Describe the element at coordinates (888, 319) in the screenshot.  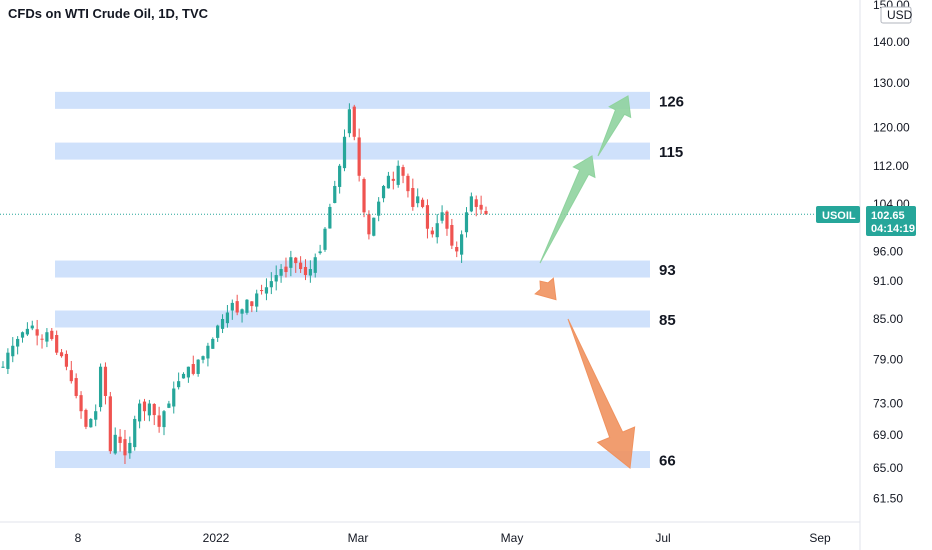
I see `price-tick-label: 85.00` at that location.